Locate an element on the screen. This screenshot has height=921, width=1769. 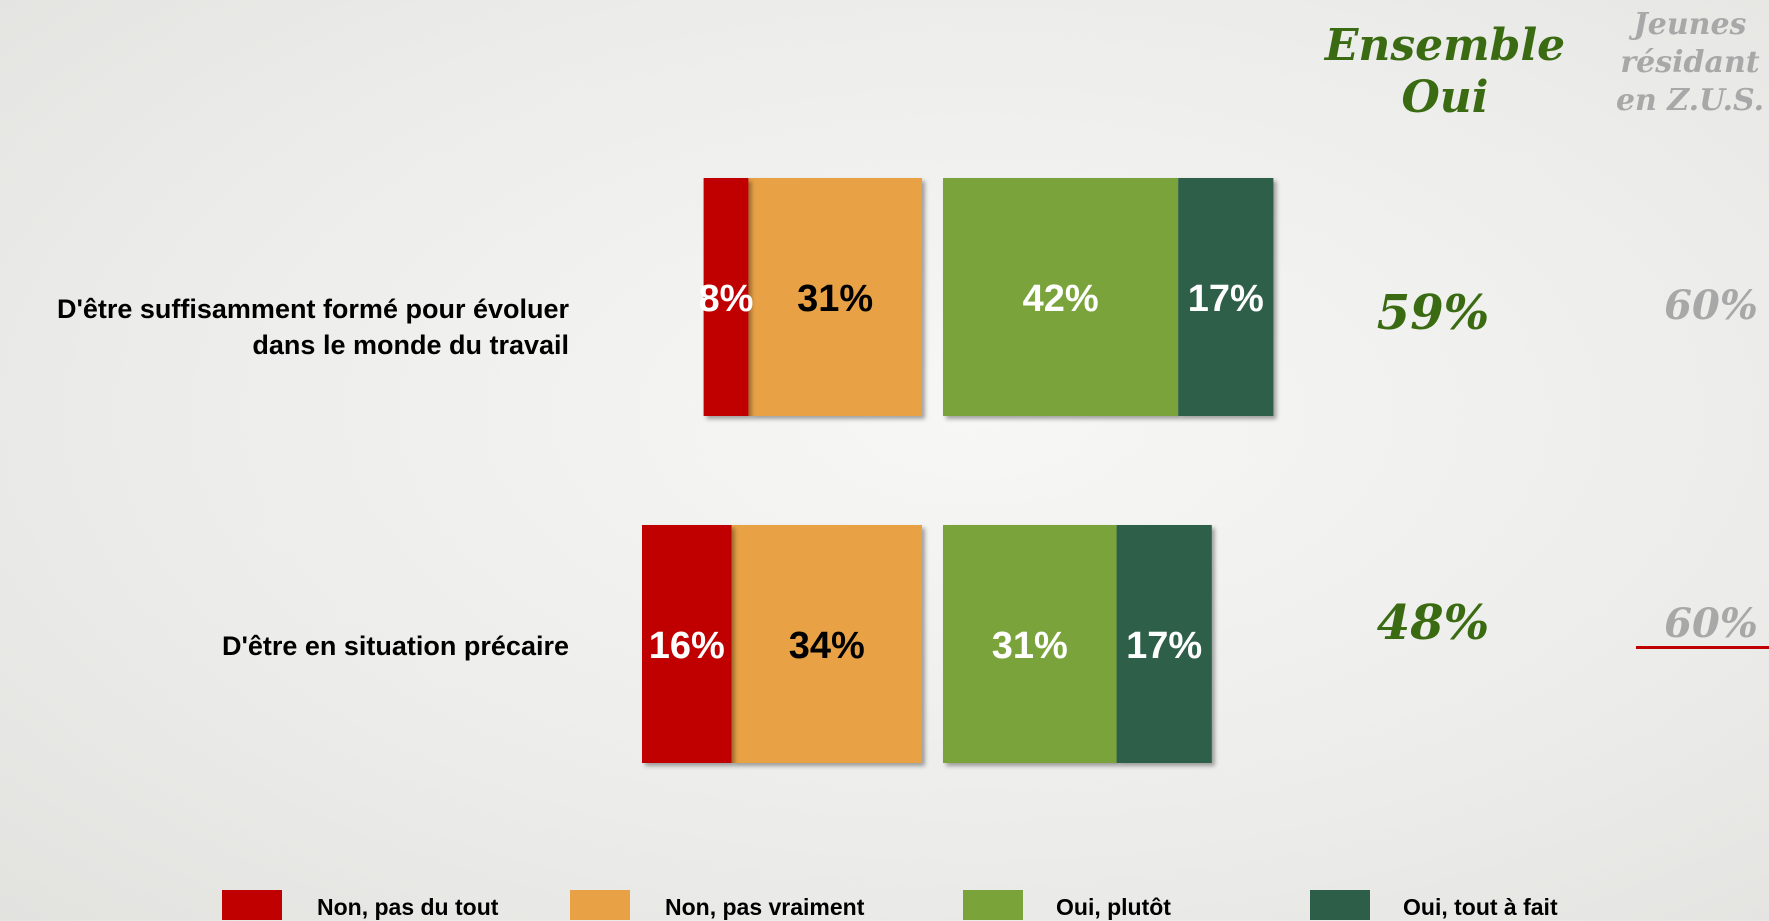
header-jeunes-zus: Jeunes résidant en Z.U.S. is located at coordinates (1684, 63).